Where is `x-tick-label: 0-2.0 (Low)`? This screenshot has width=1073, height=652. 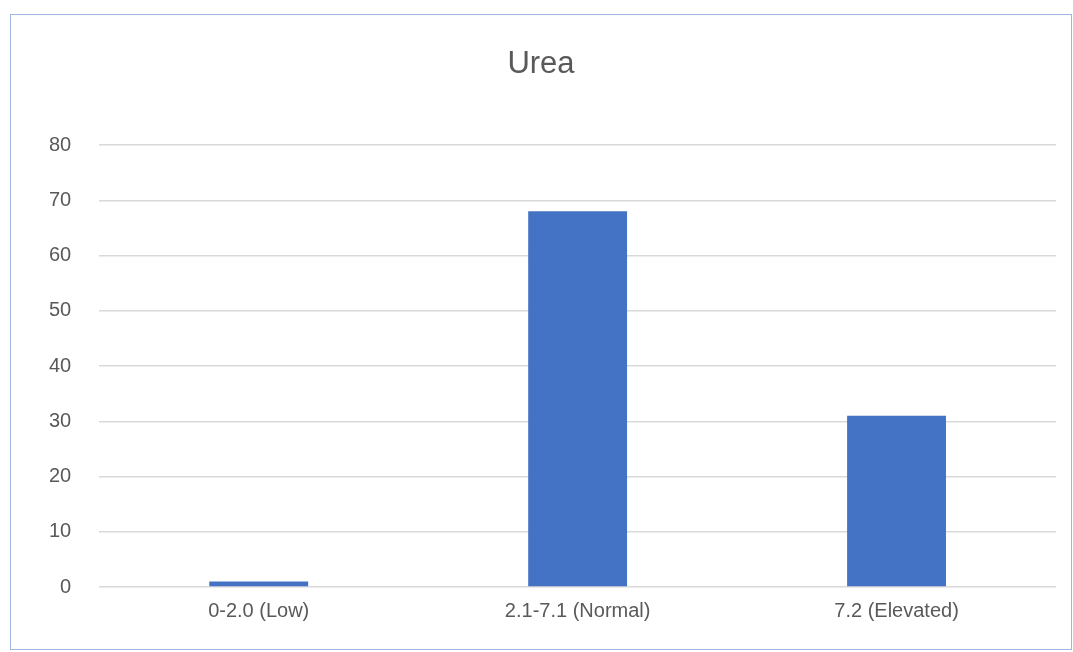
x-tick-label: 0-2.0 (Low) is located at coordinates (259, 609).